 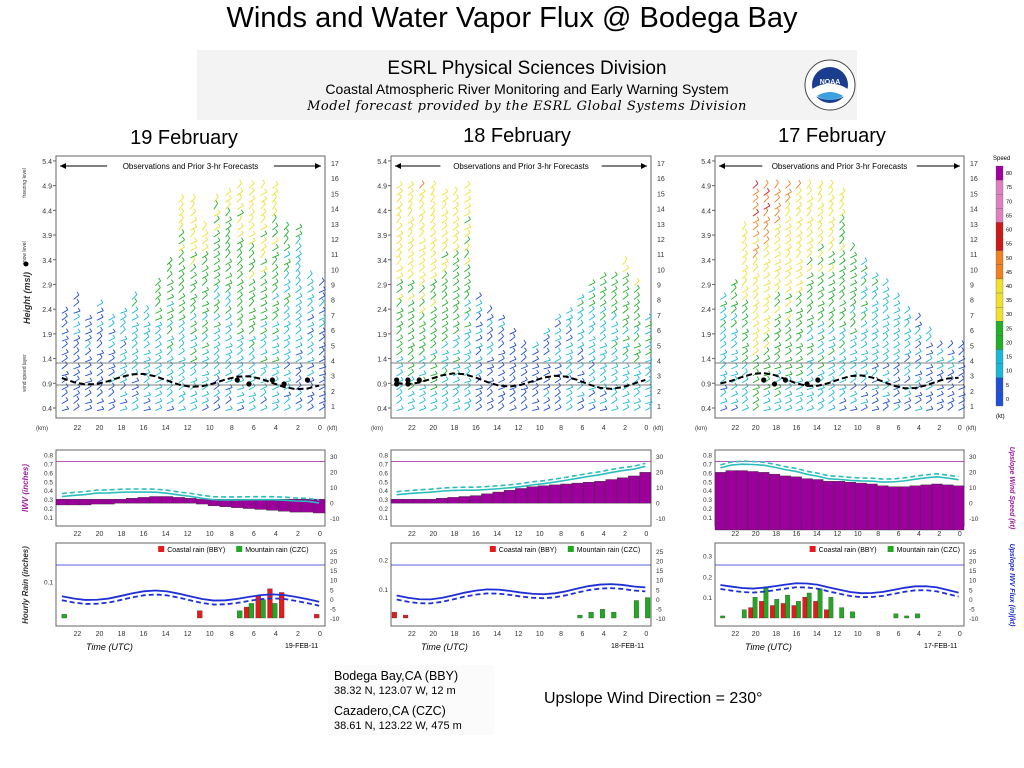 What do you see at coordinates (735, 634) in the screenshot?
I see `rain-x-tick: 22` at bounding box center [735, 634].